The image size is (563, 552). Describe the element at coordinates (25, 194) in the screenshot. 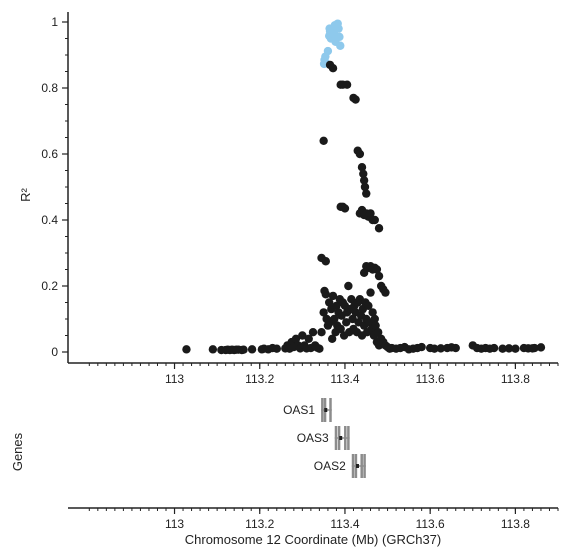

I see `y-axis-title: R²` at that location.